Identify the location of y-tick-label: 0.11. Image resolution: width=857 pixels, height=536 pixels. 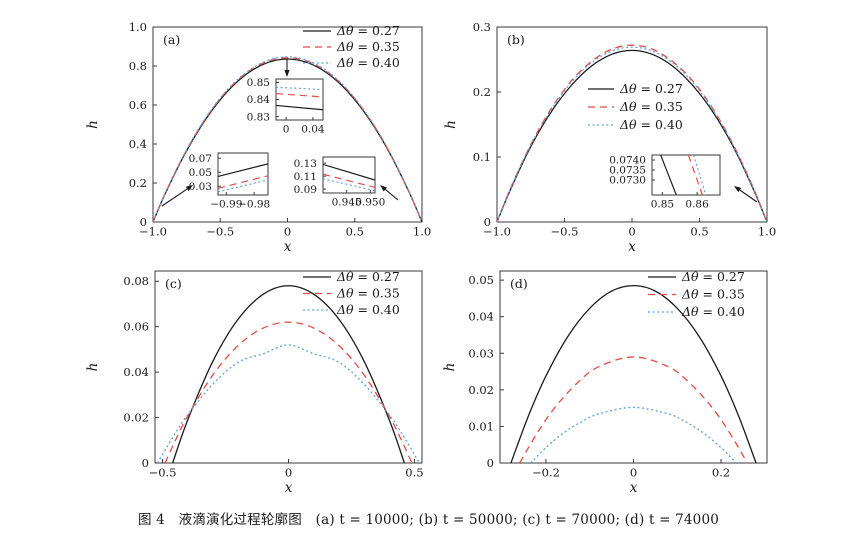
(305, 177).